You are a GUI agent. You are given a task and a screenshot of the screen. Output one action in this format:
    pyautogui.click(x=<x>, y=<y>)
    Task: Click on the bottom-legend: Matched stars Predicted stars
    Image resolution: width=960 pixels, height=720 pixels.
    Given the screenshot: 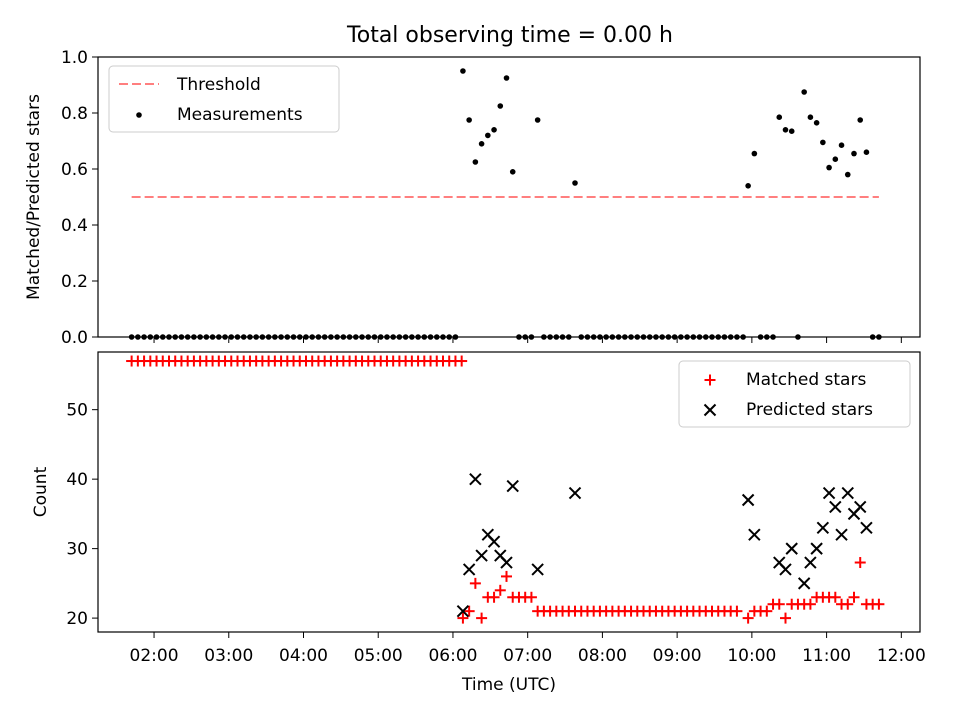 What is the action you would take?
    pyautogui.click(x=794, y=394)
    